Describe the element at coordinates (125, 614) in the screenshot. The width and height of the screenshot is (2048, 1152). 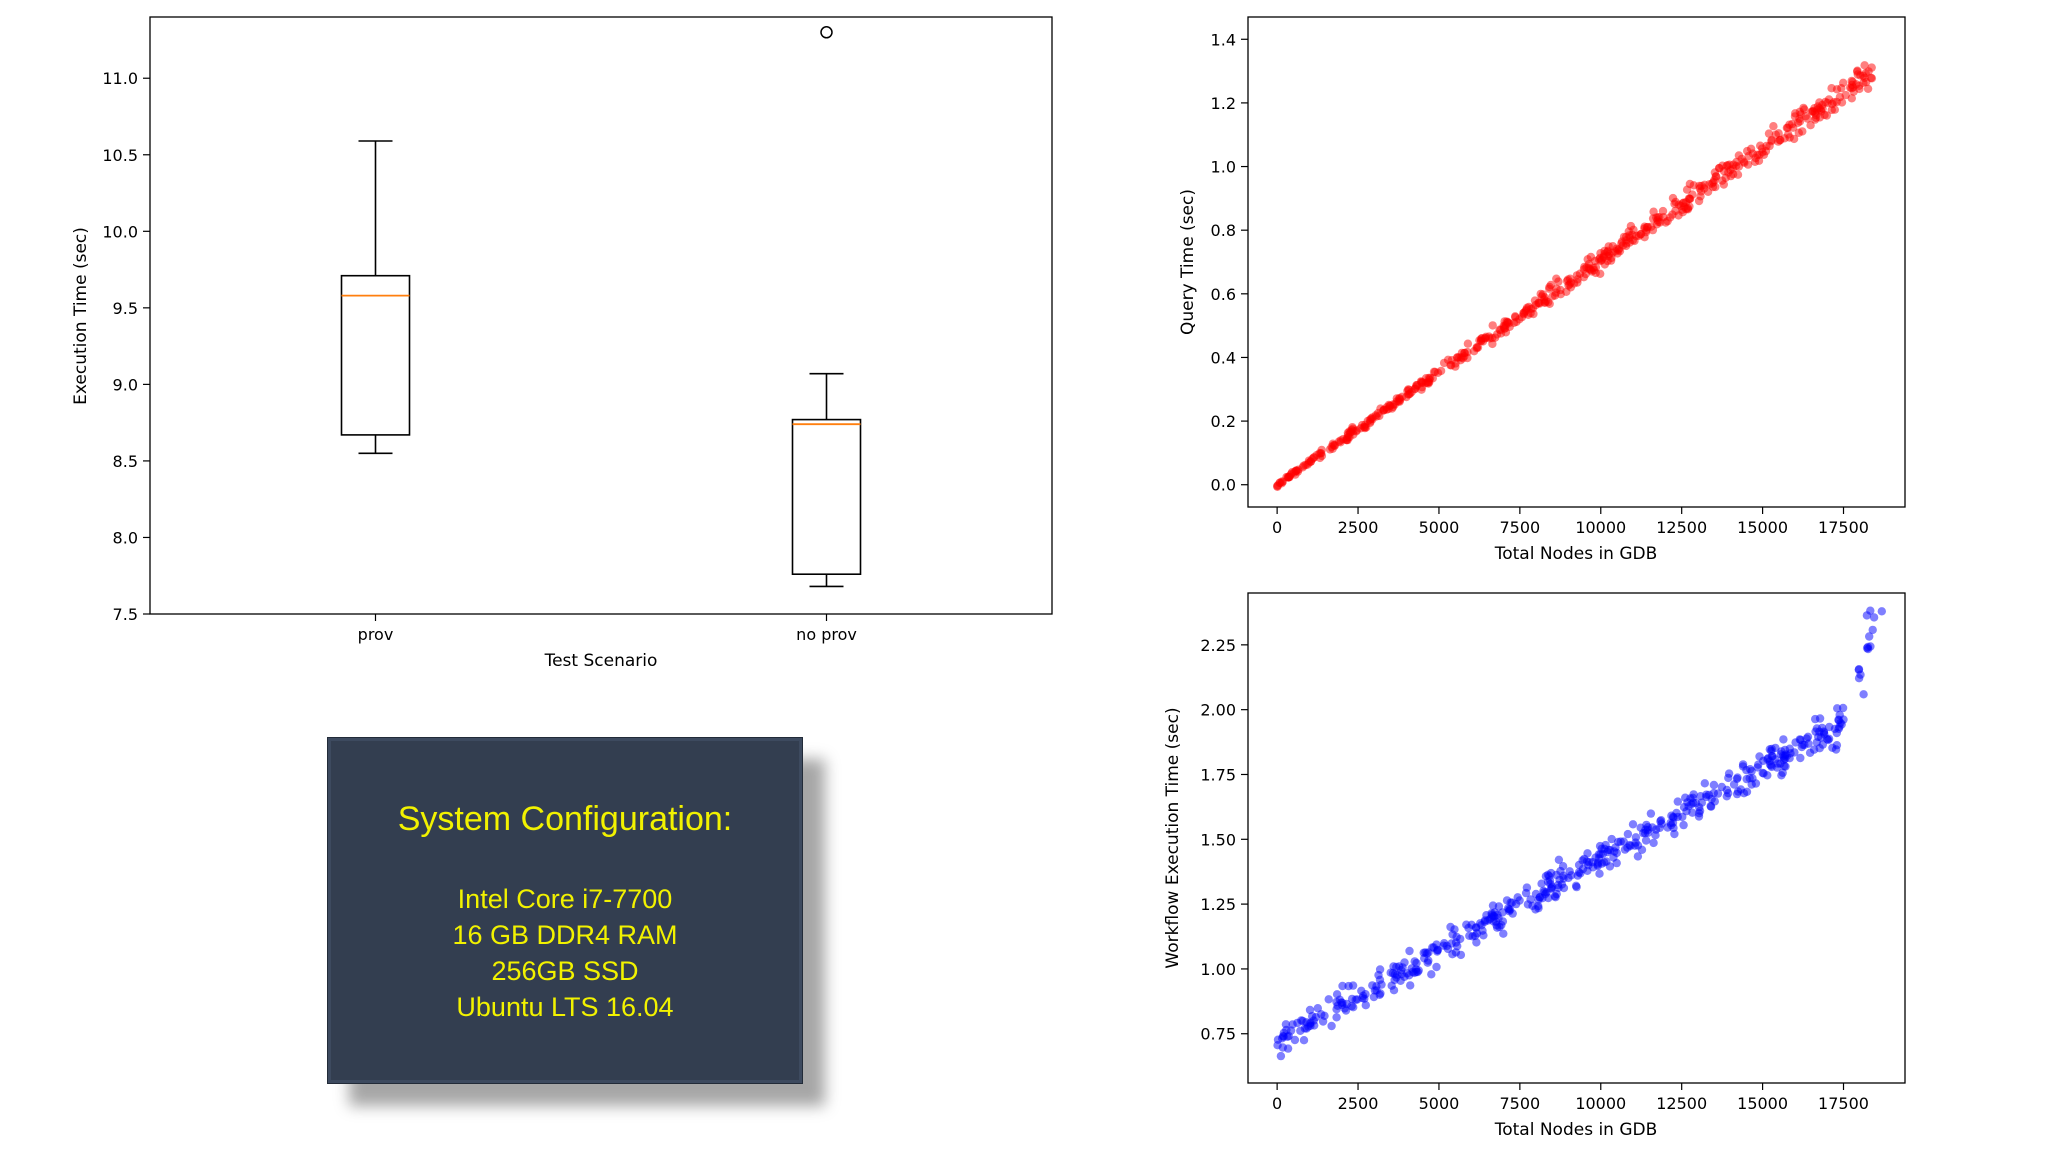
I see `boxplot-y-tick-label: 7.5` at that location.